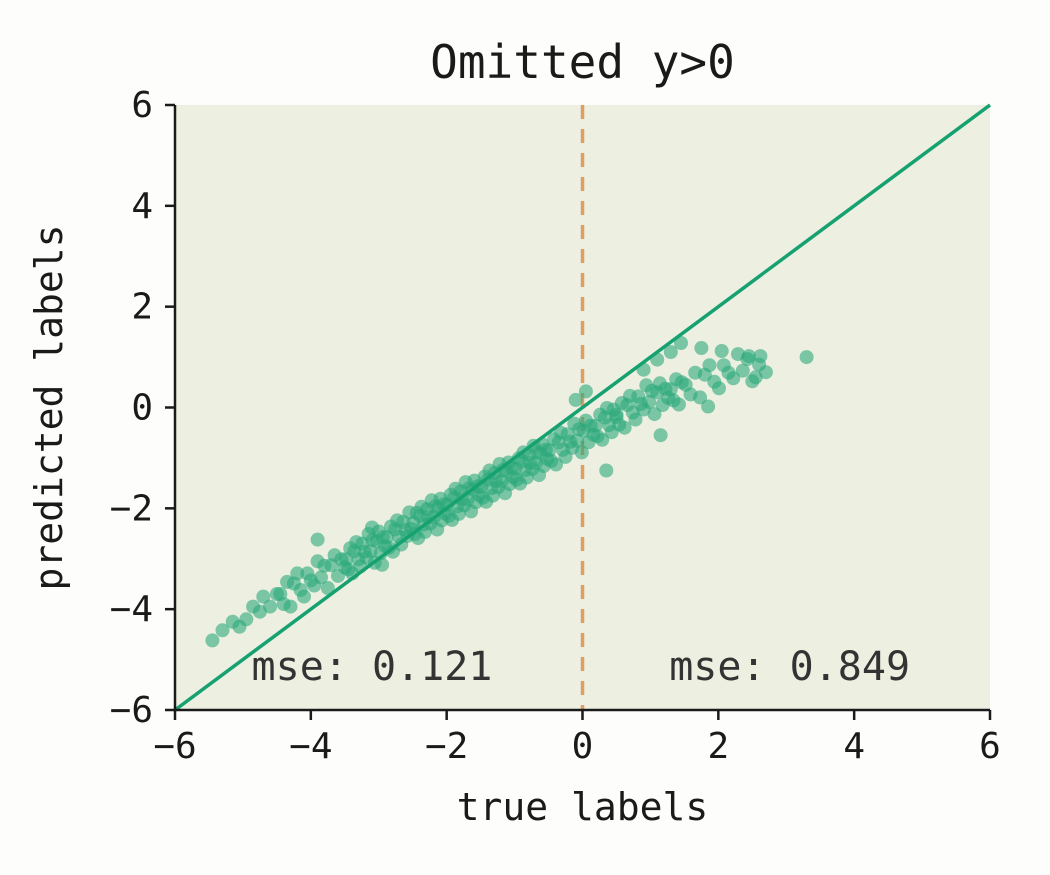  Describe the element at coordinates (142, 307) in the screenshot. I see `y-tick-label: 2` at that location.